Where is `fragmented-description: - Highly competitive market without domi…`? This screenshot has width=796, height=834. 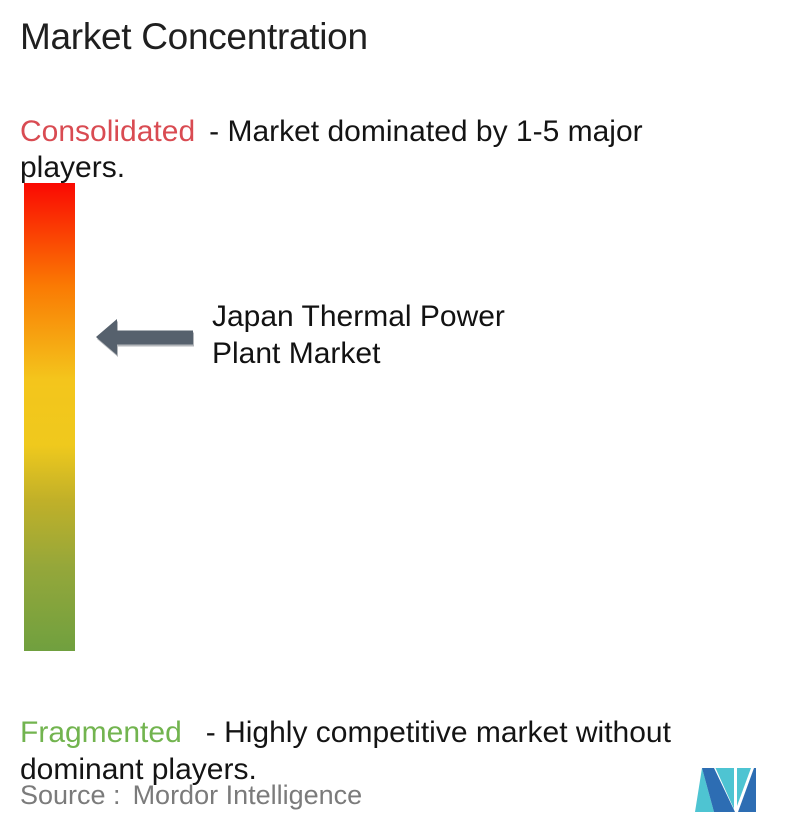 fragmented-description: - Highly competitive market without domi… is located at coordinates (345, 751).